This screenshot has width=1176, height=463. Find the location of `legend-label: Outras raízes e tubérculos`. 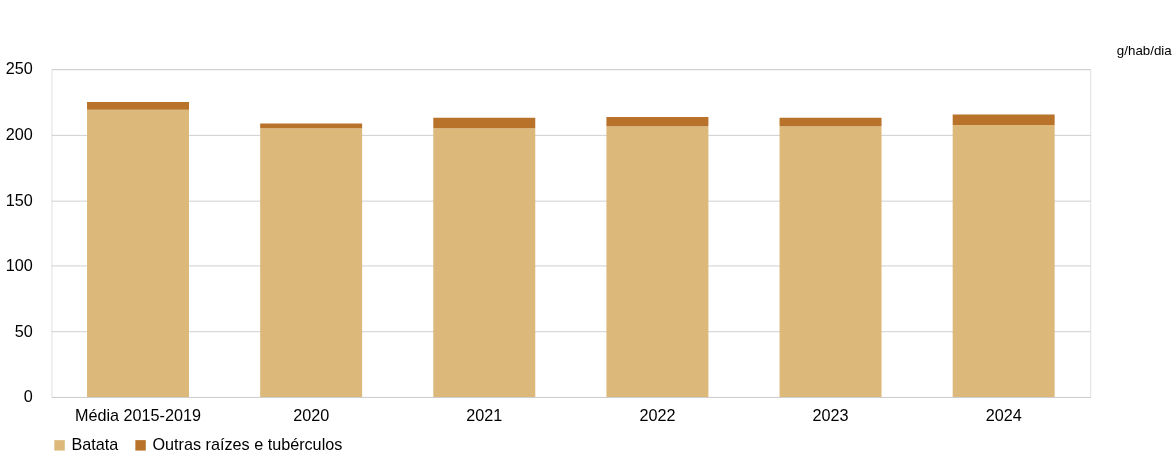

legend-label: Outras raízes e tubérculos is located at coordinates (247, 444).